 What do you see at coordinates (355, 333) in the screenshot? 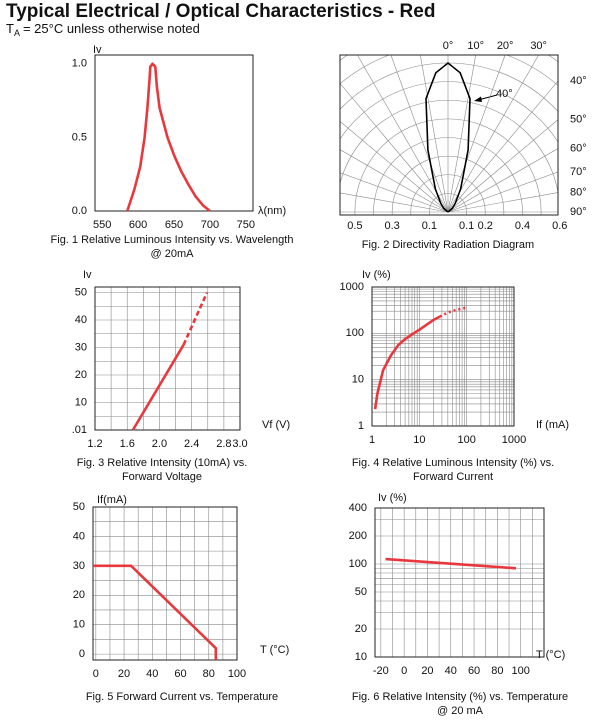
I see `y-tick-label: 100` at bounding box center [355, 333].